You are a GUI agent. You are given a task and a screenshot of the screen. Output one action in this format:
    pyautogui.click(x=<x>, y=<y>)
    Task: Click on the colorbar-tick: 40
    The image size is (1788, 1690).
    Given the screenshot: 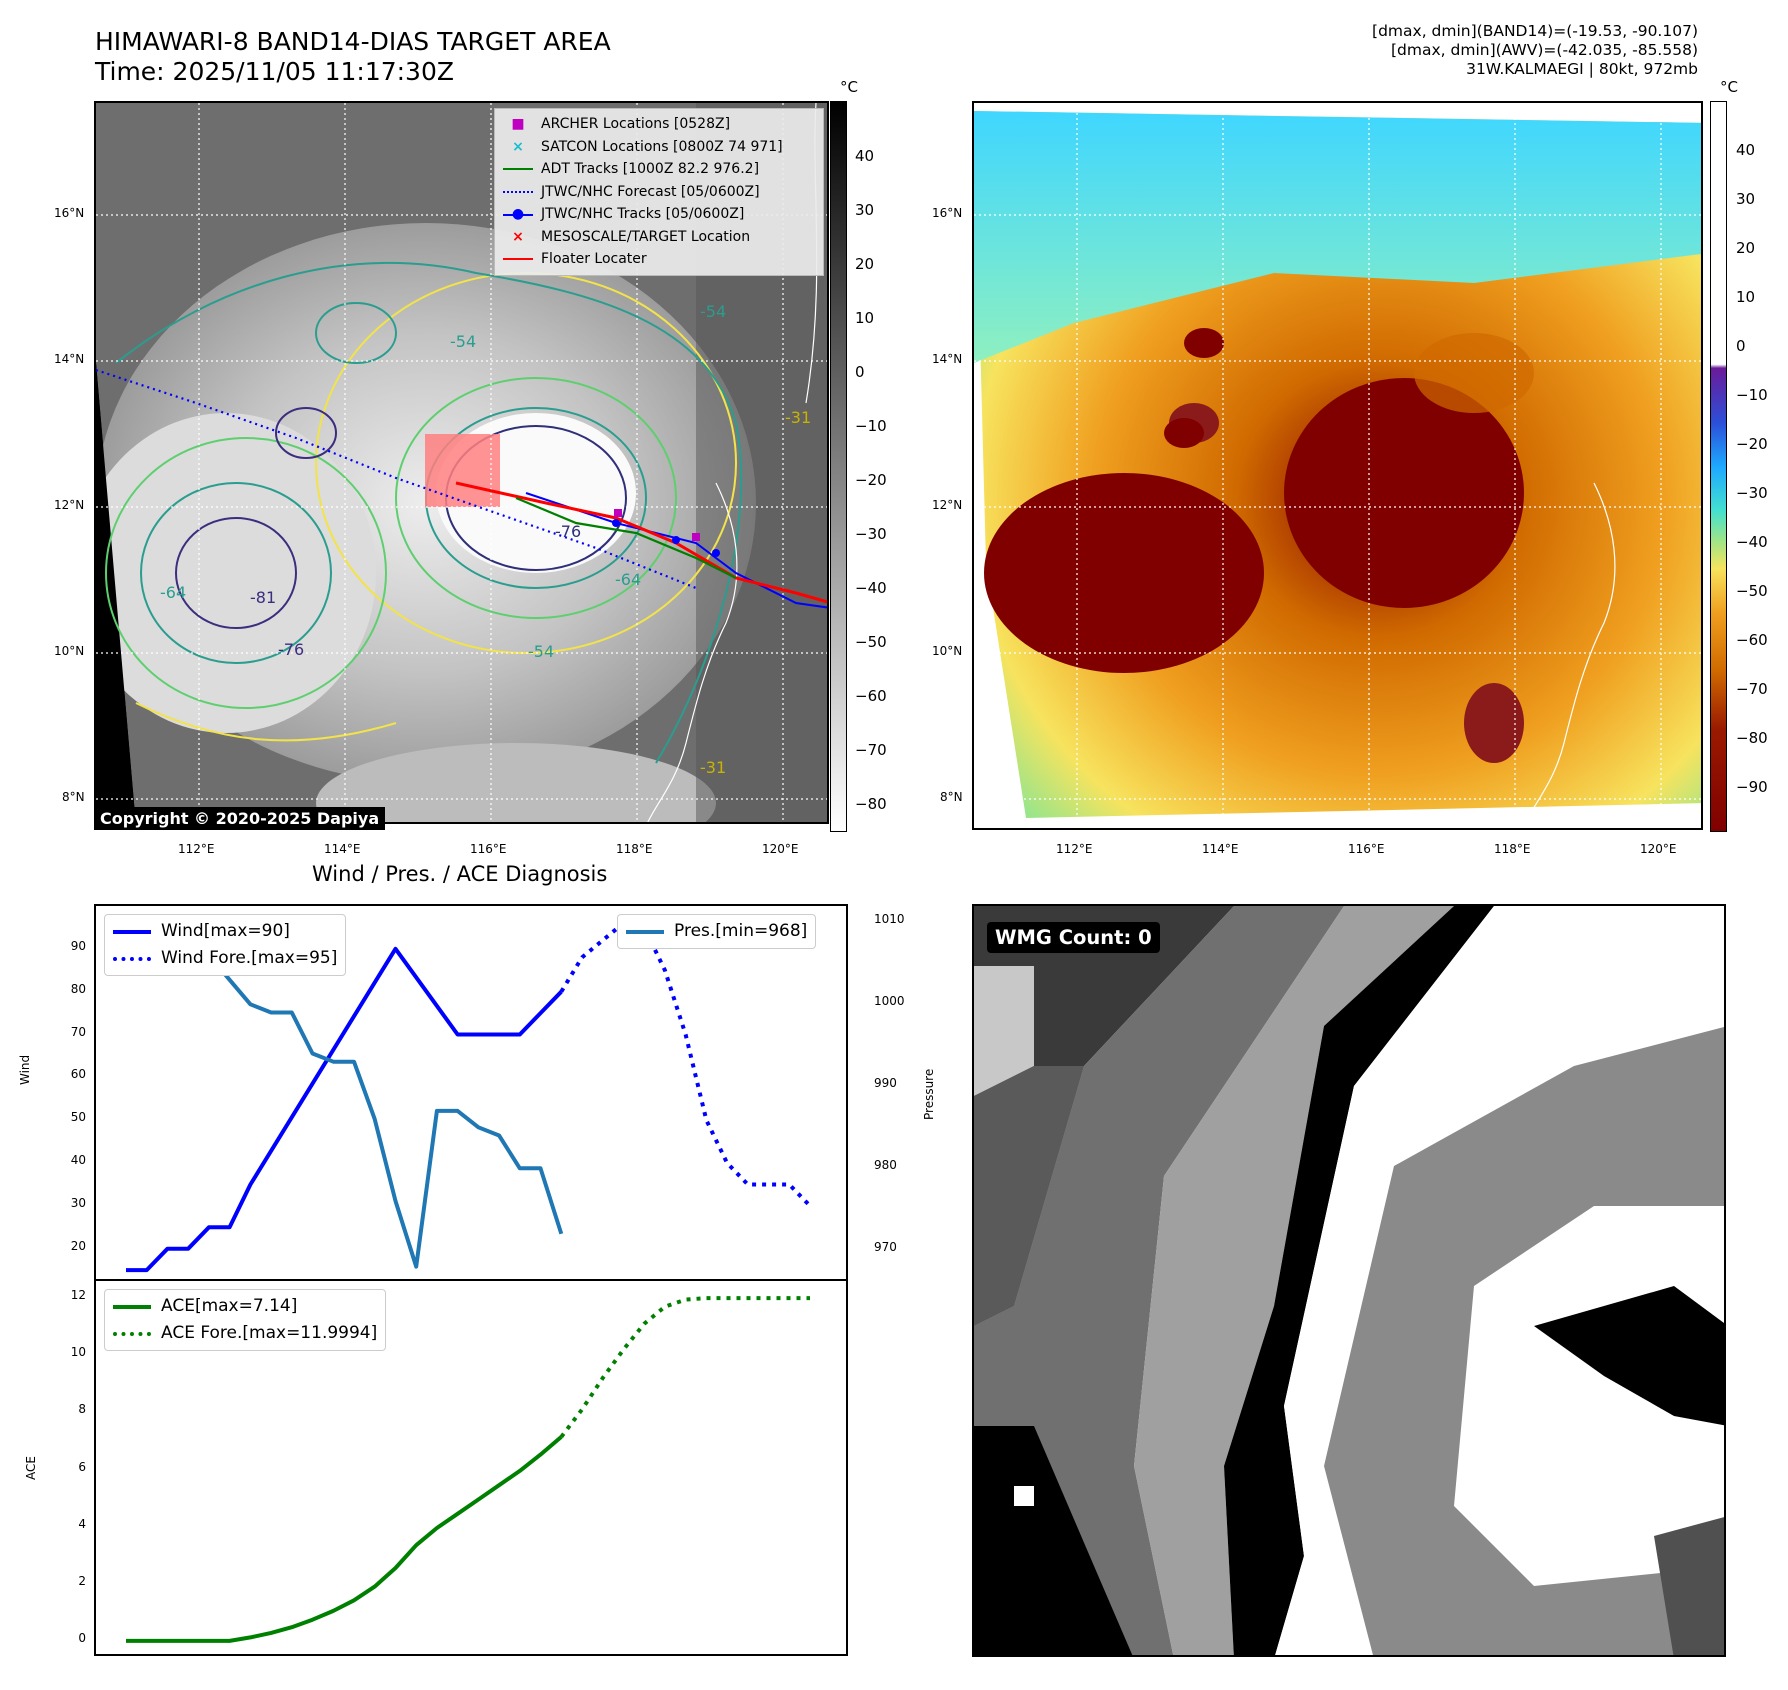 What is the action you would take?
    pyautogui.click(x=865, y=156)
    